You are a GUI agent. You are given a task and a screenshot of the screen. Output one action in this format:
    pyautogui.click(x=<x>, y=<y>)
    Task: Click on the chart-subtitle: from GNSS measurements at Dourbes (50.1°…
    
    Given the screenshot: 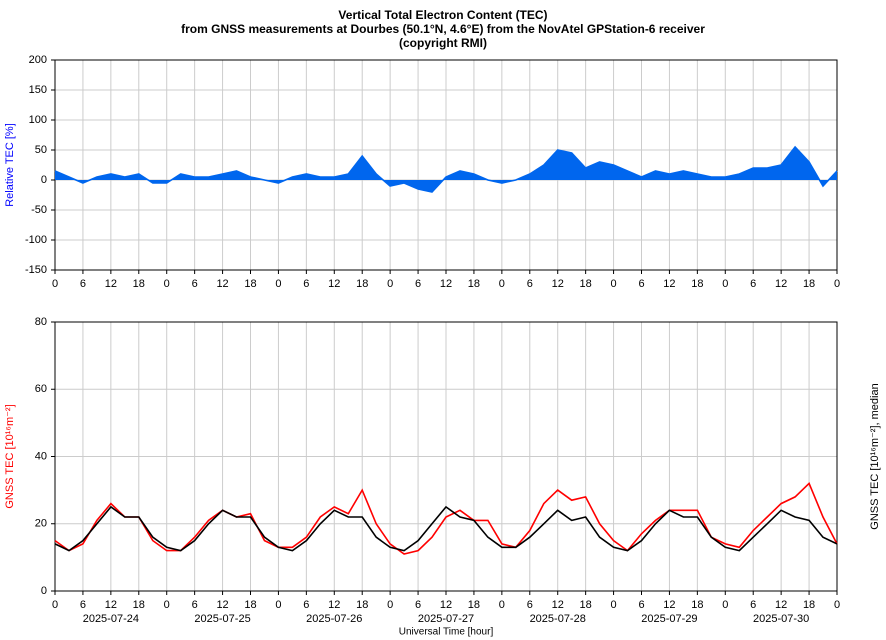 What is the action you would take?
    pyautogui.click(x=443, y=29)
    